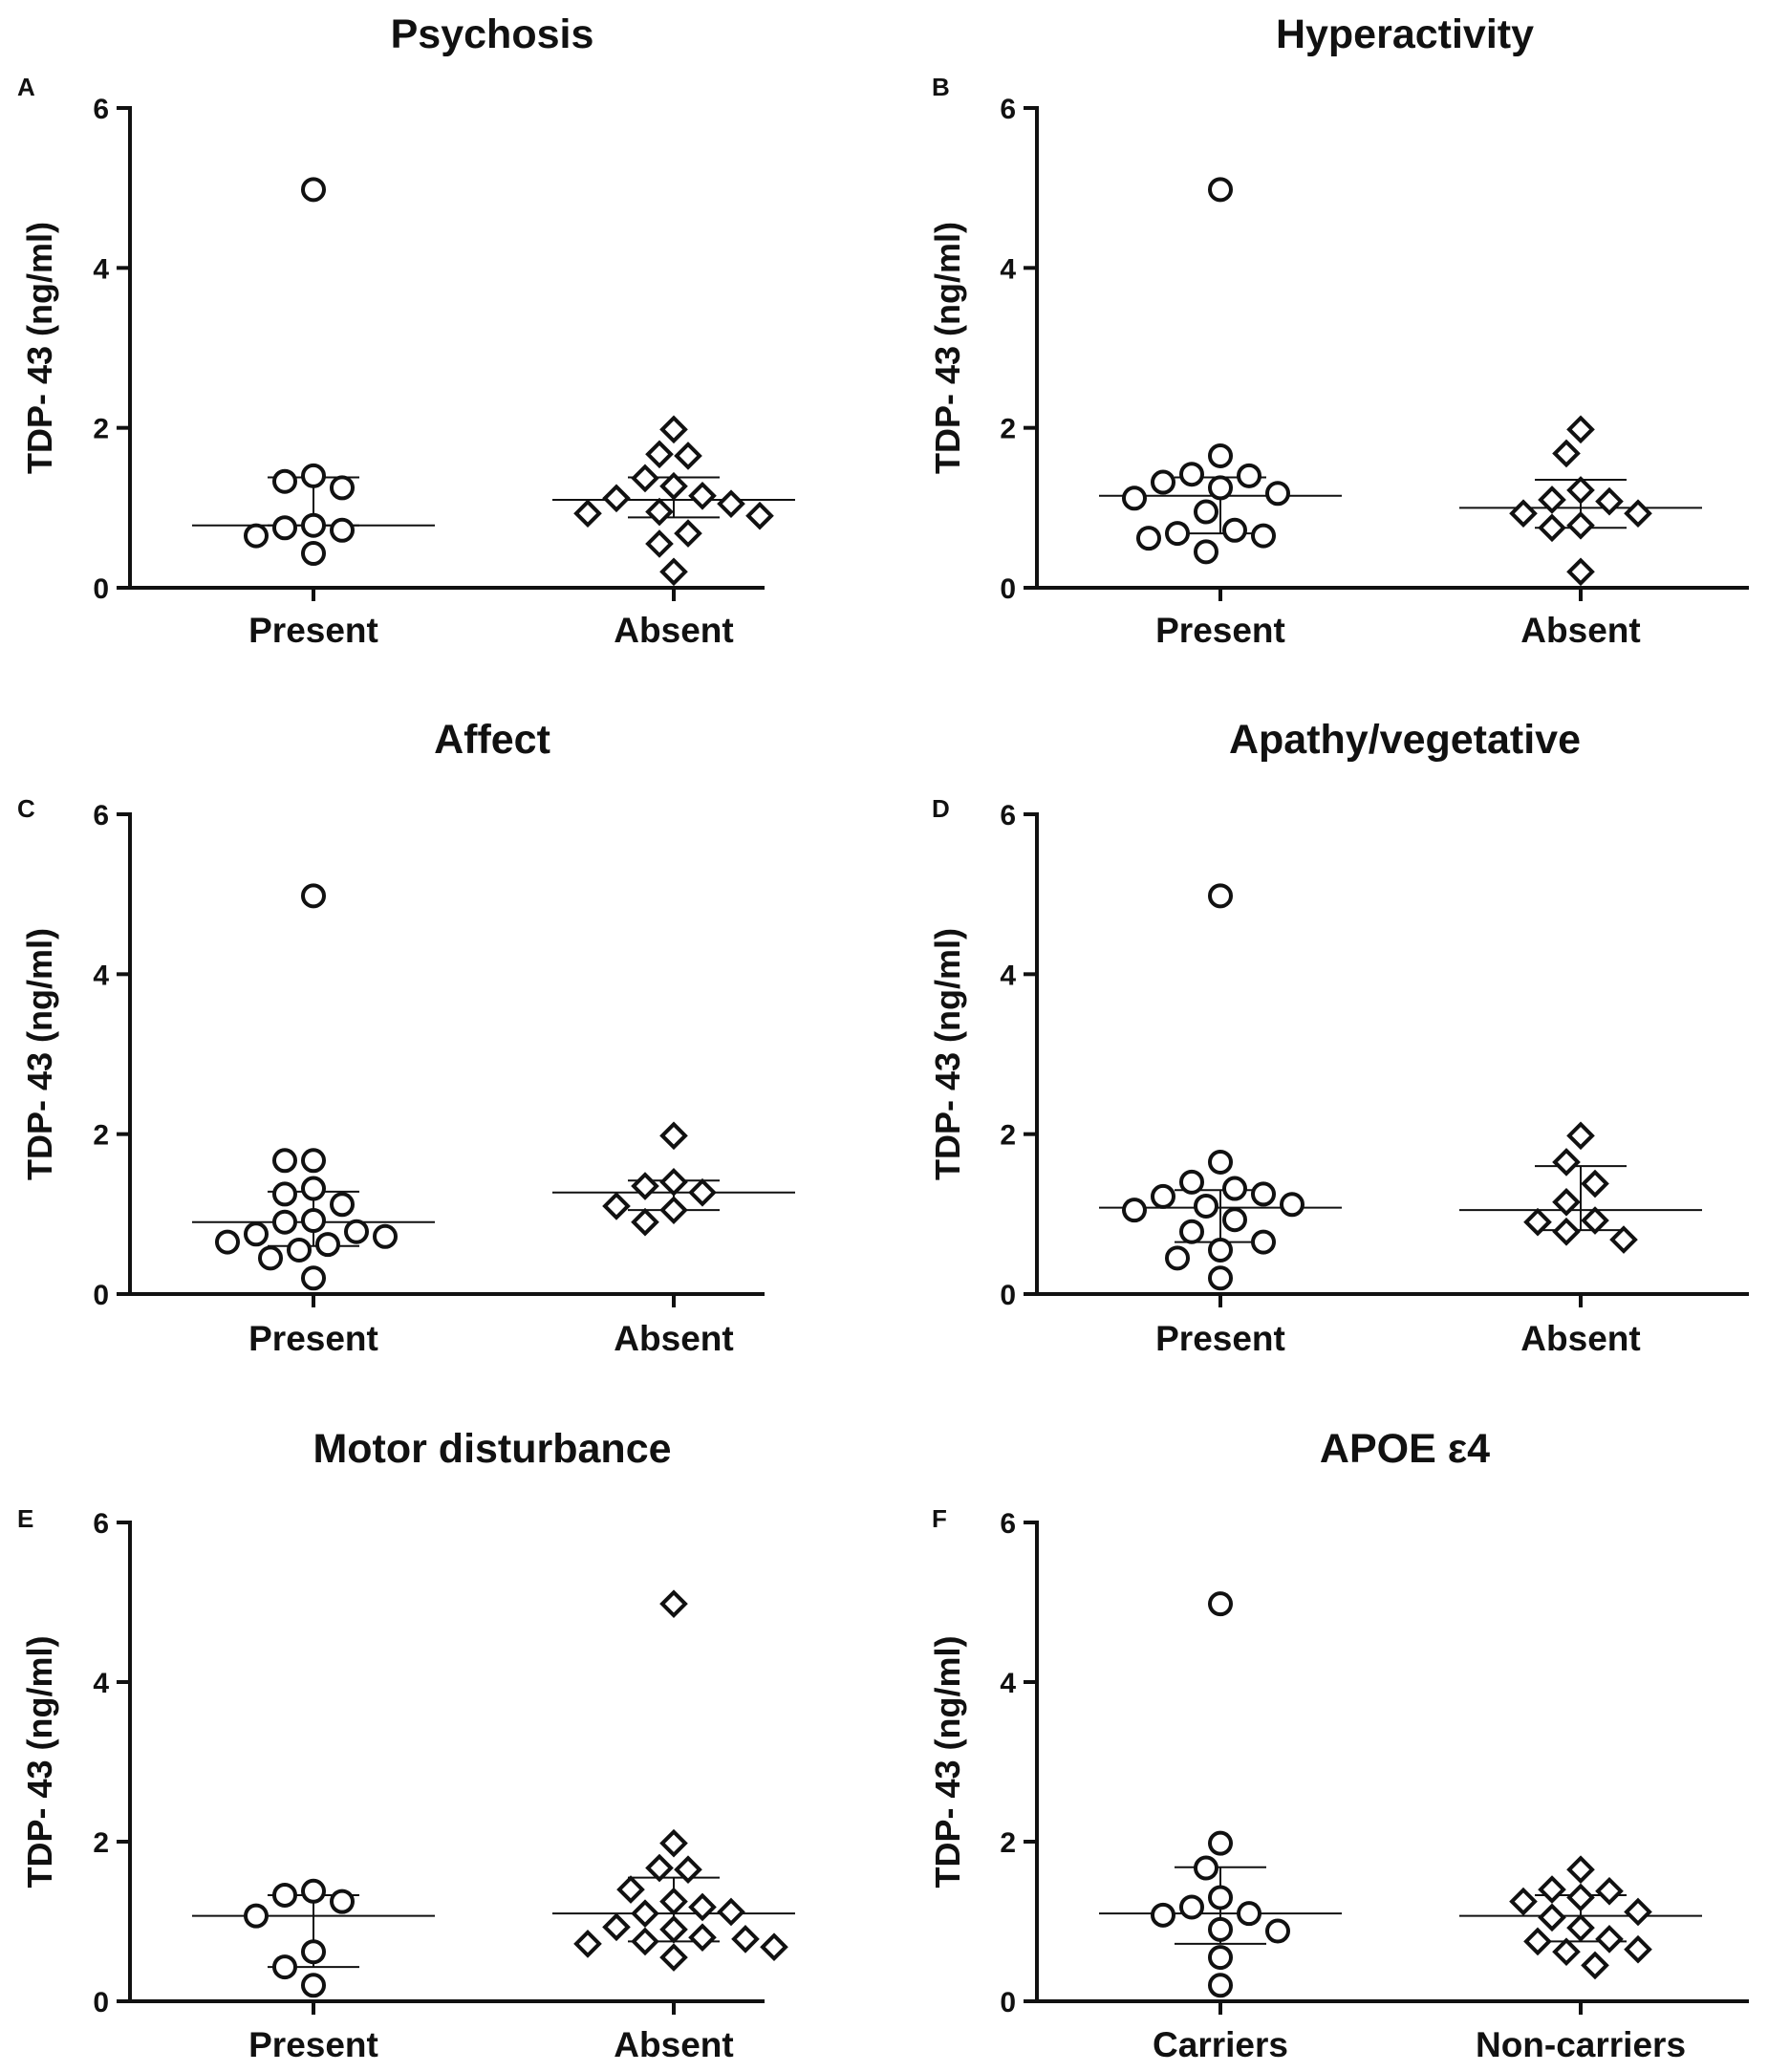 The height and width of the screenshot is (2072, 1768). I want to click on panel-title: Apathy/vegetative, so click(1405, 740).